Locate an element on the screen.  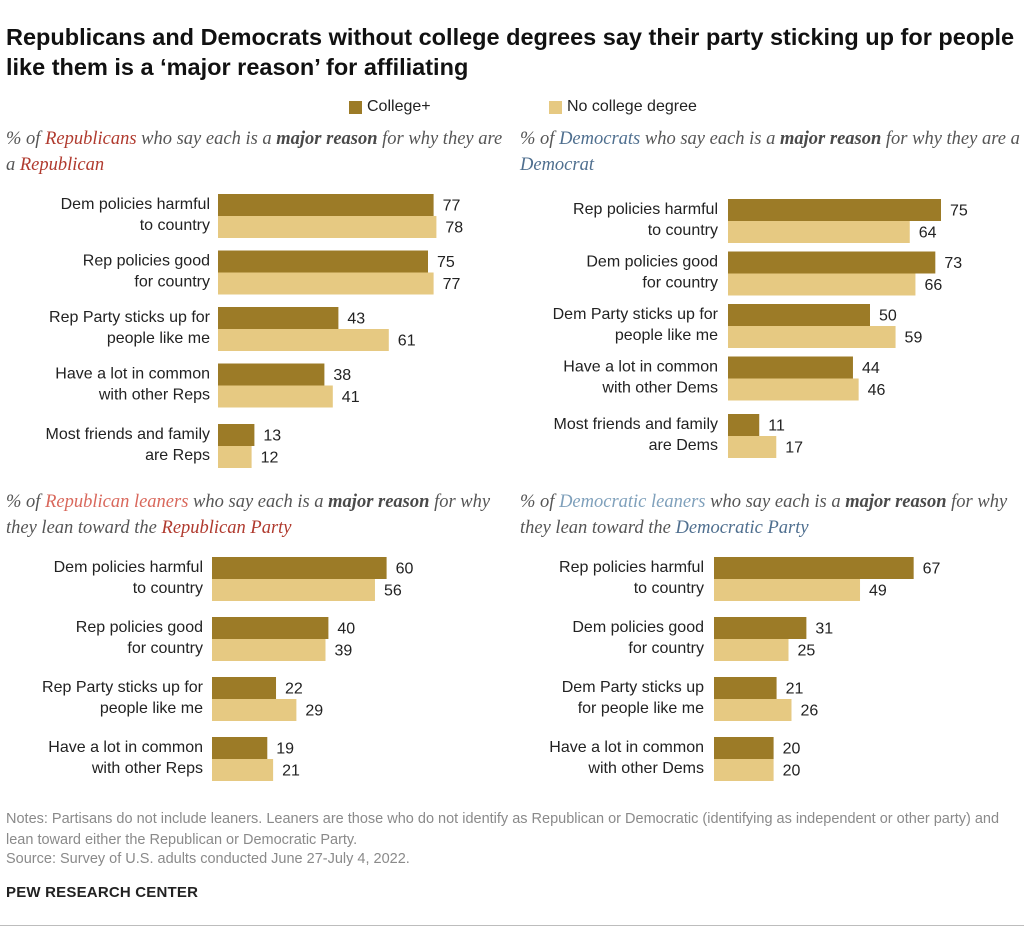
value-label-no-college: 20 is located at coordinates (792, 771).